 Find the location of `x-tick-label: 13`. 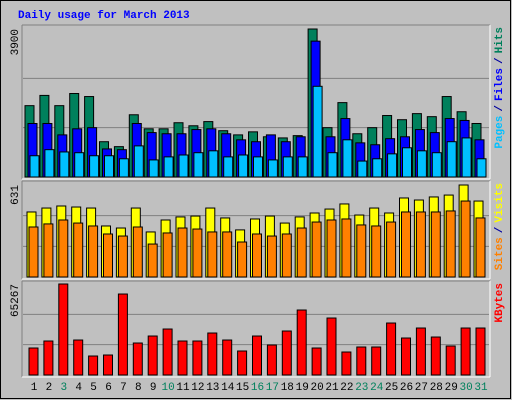

x-tick-label: 13 is located at coordinates (212, 388).